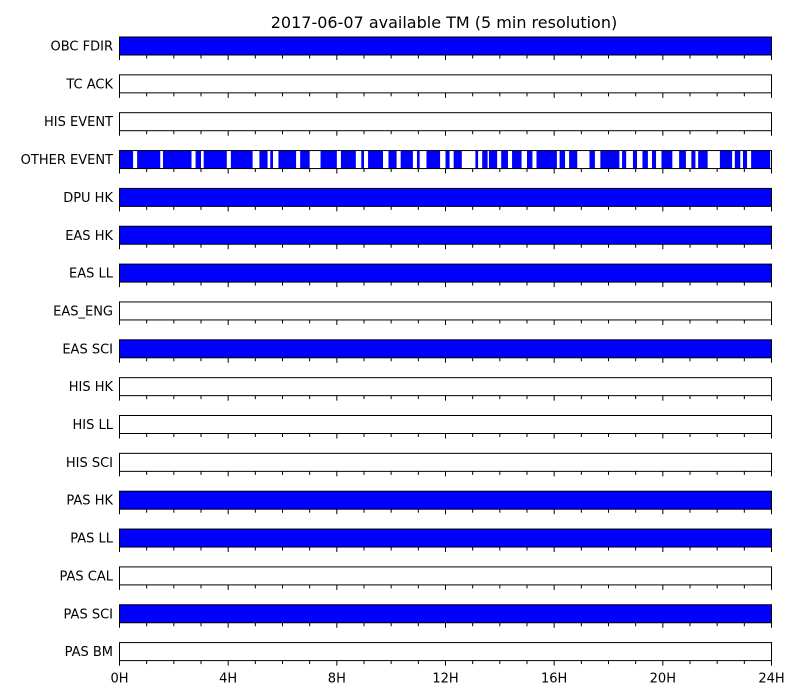 This screenshot has width=800, height=700. I want to click on x-axis: 0H 4H 8H 12H 16H 20H 24H, so click(447, 679).